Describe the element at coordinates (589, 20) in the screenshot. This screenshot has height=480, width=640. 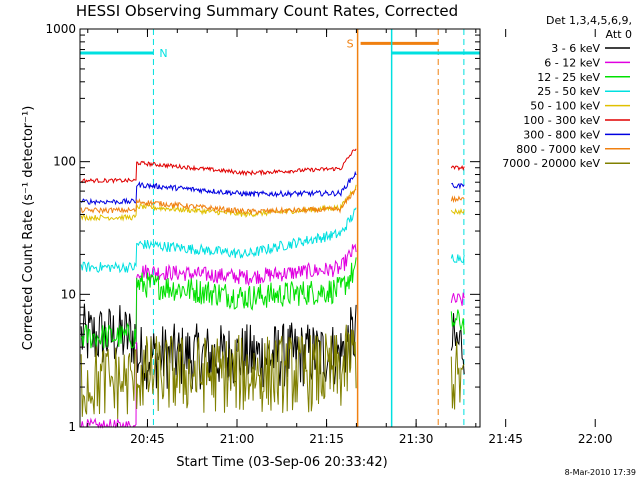
I see `legend-header-line1: Det 1,3,4,5,6,9,` at that location.